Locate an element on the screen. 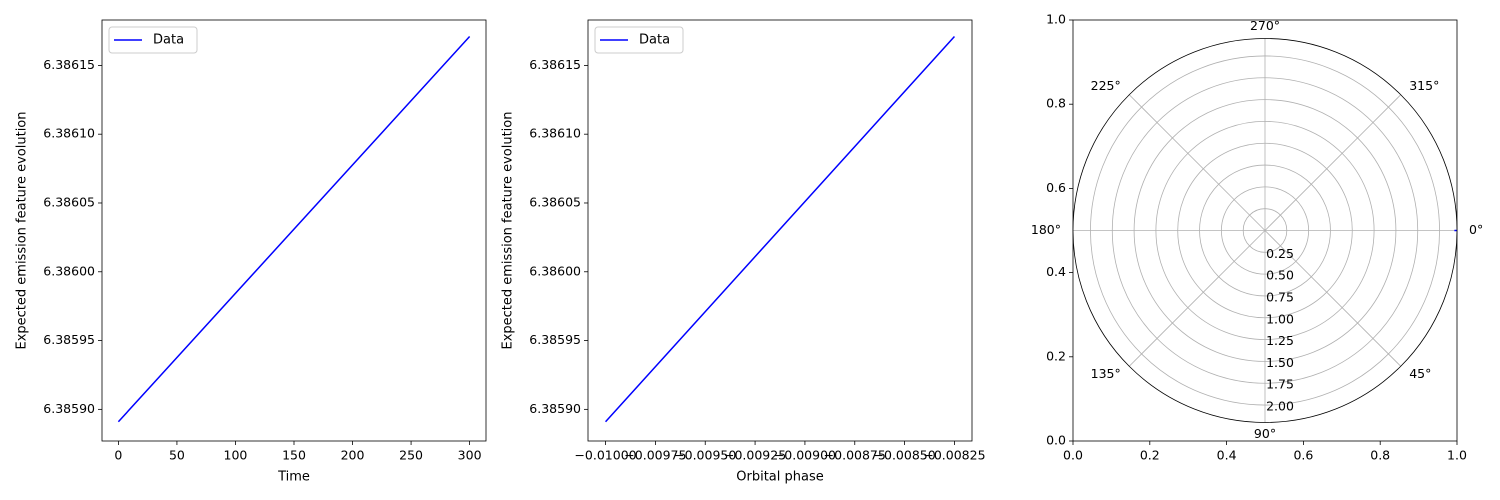  r-tick-label: 1.75 is located at coordinates (1280, 384).